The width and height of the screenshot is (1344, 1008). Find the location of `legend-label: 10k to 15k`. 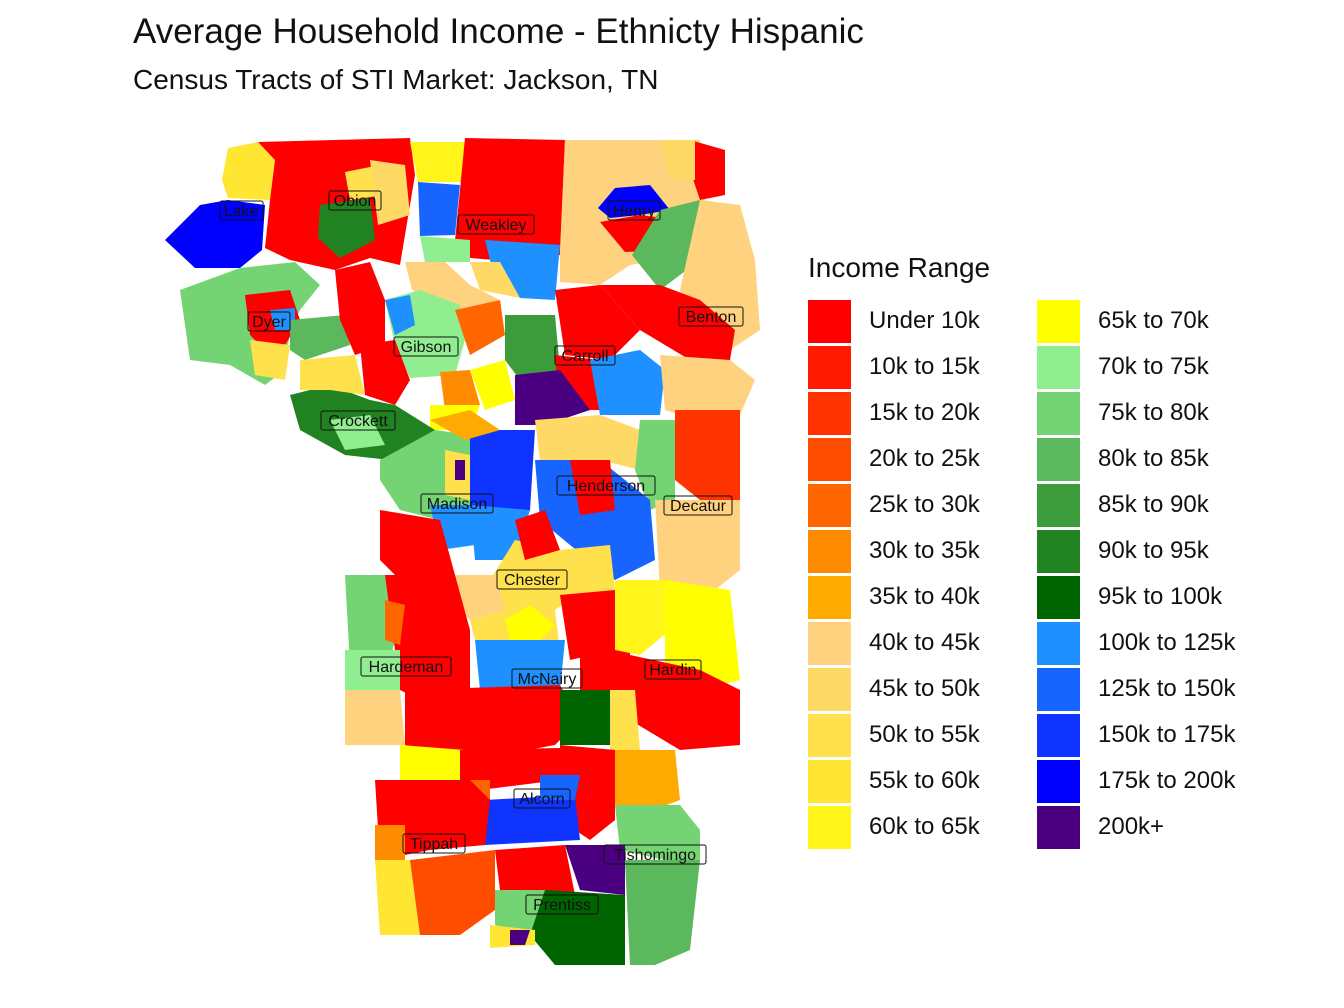

legend-label: 10k to 15k is located at coordinates (924, 366).